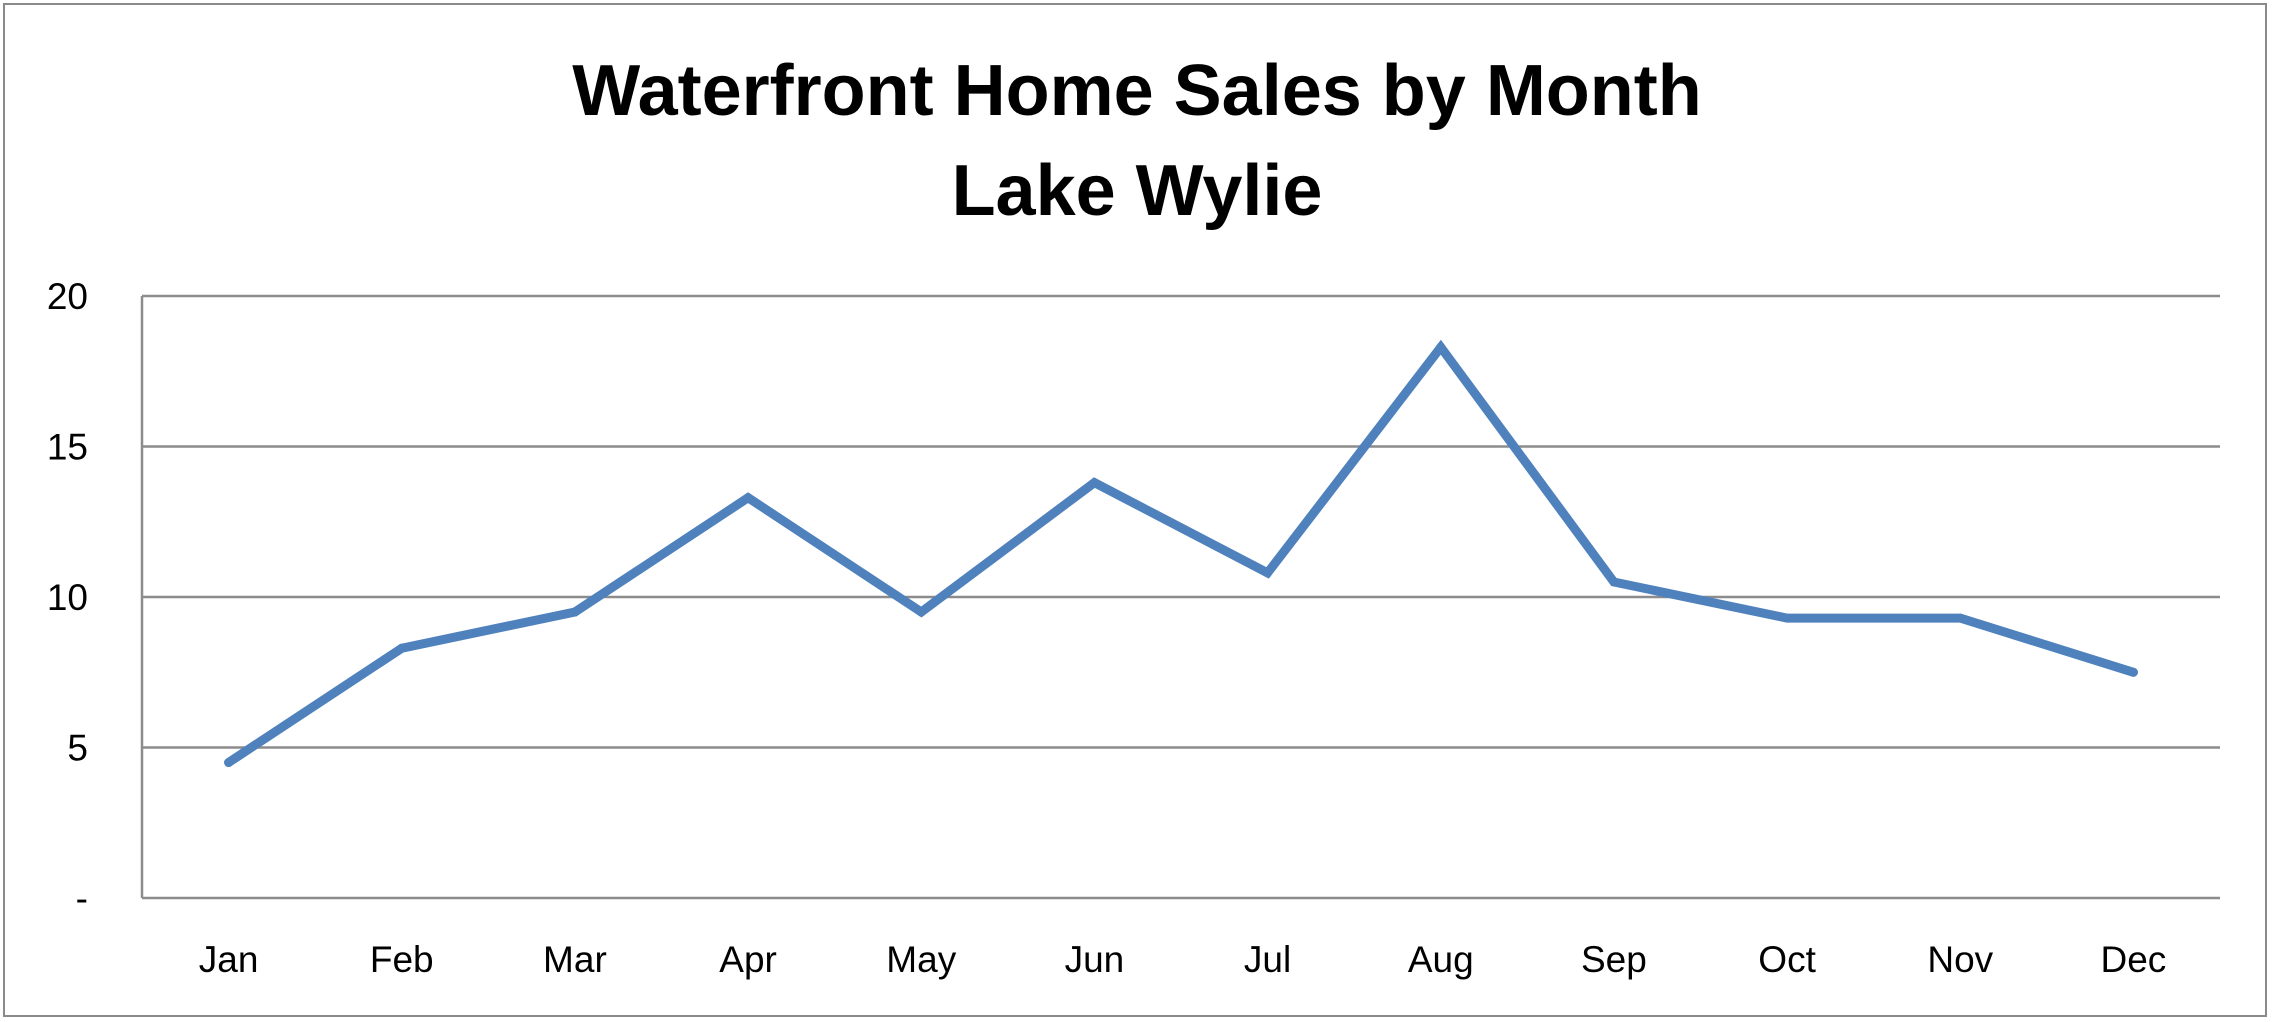 The image size is (2273, 1022). Describe the element at coordinates (77, 748) in the screenshot. I see `y-tick-label: 5` at that location.